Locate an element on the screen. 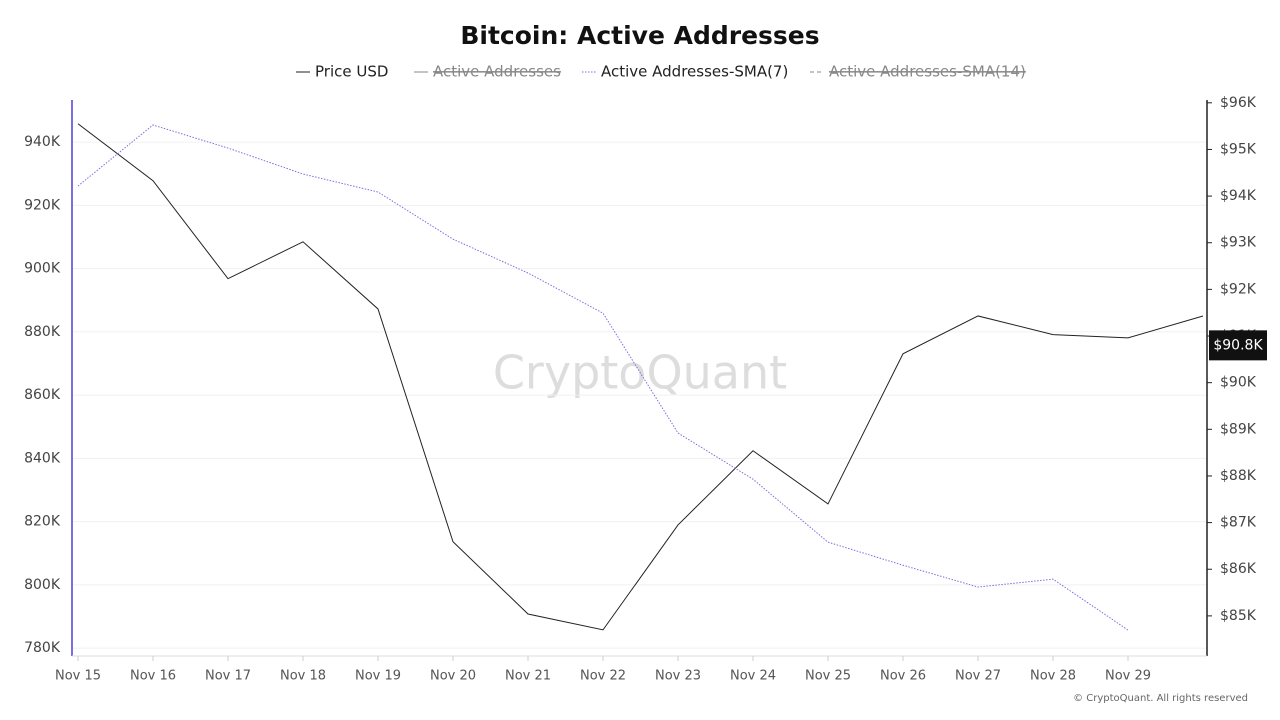 This screenshot has height=720, width=1280. price-badge is located at coordinates (1238, 345).